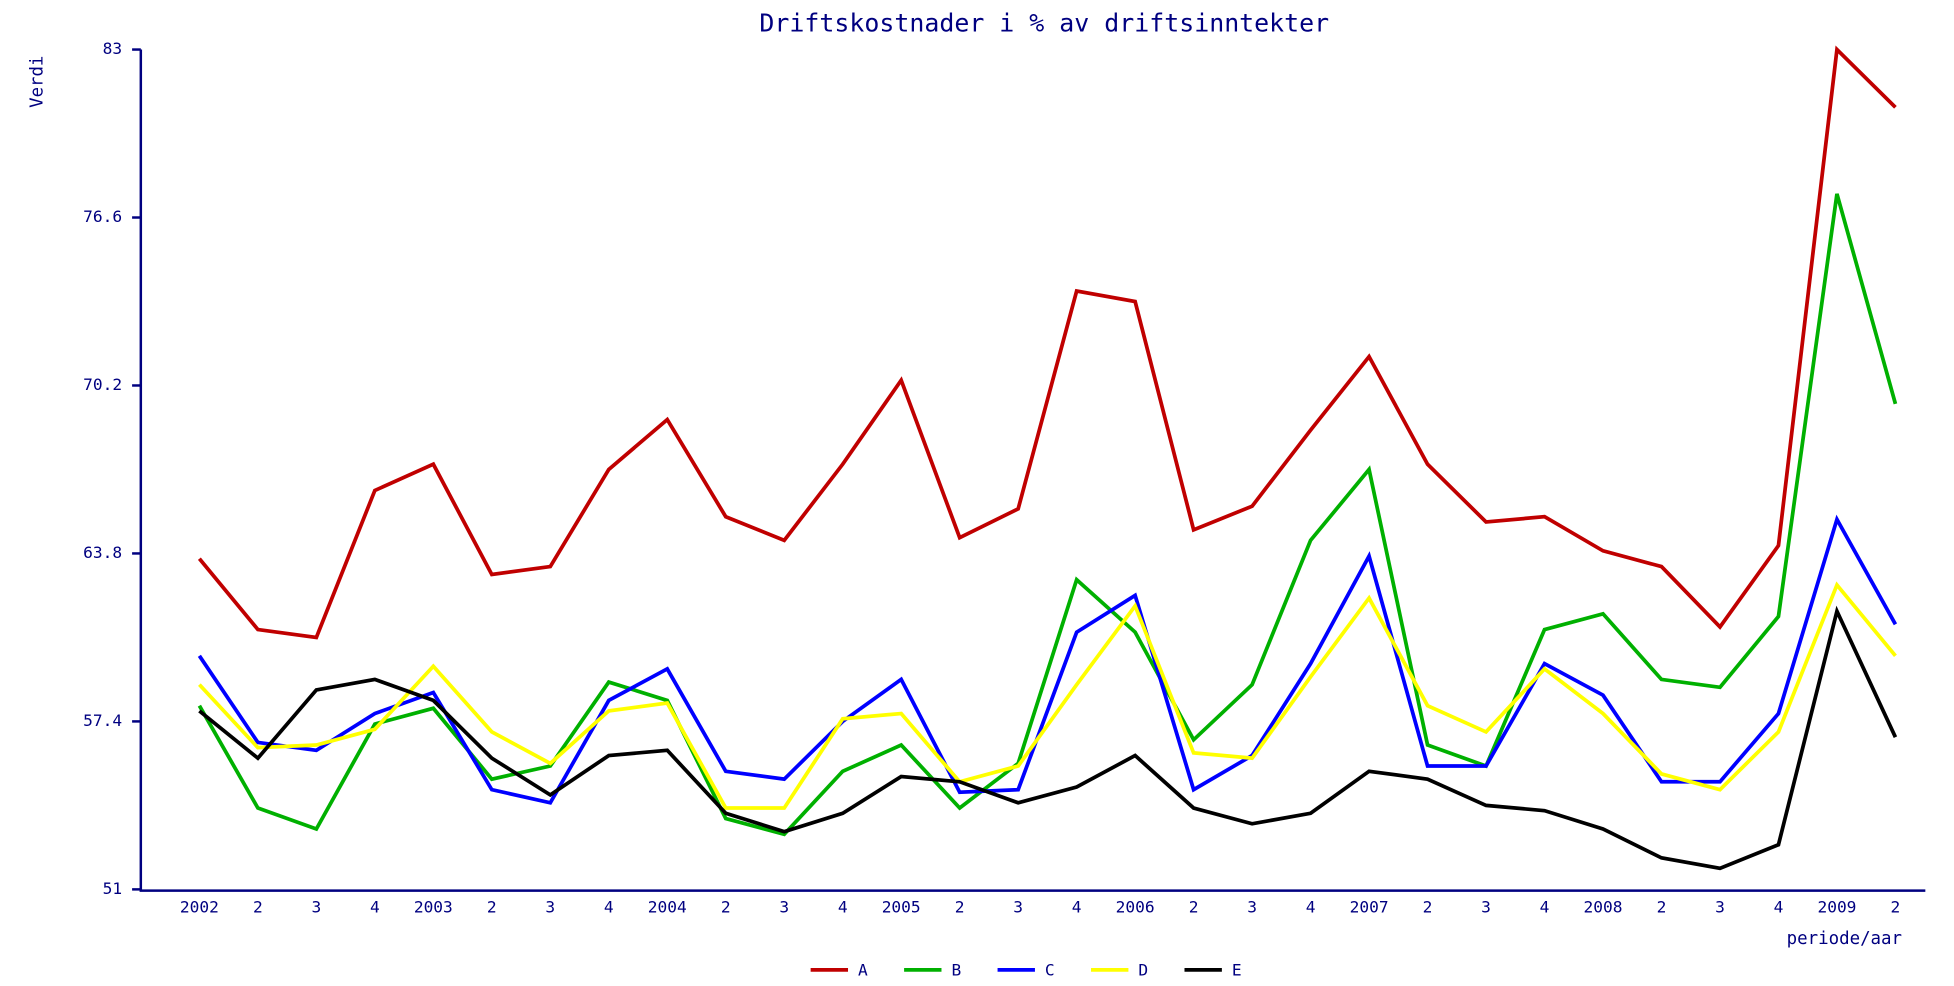 The width and height of the screenshot is (1954, 986). I want to click on x-tick-label: 2009, so click(1836, 906).